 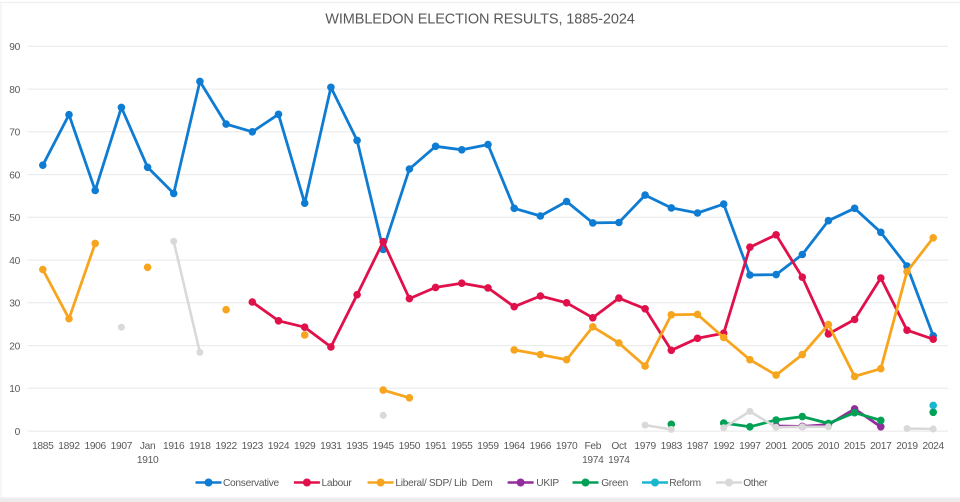 I want to click on svg-text: 1910, so click(x=148, y=460).